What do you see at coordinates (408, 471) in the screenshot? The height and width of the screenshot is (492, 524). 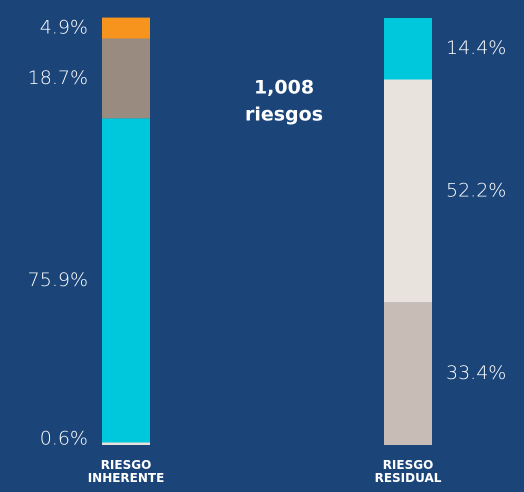 I see `category-label: RIESGO RESIDUAL` at bounding box center [408, 471].